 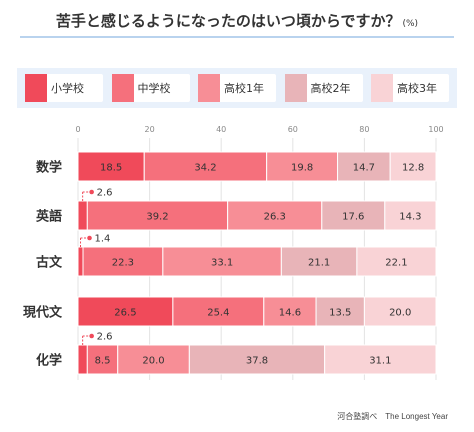 What do you see at coordinates (417, 88) in the screenshot?
I see `legend-label-high-3: 高校3年` at bounding box center [417, 88].